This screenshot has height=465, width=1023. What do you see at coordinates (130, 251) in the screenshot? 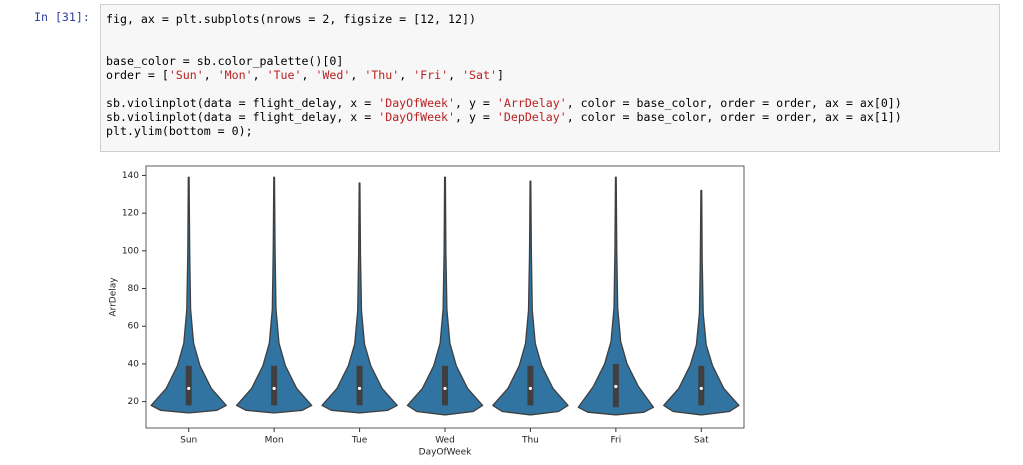
I see `y-tick-label: 100` at bounding box center [130, 251].